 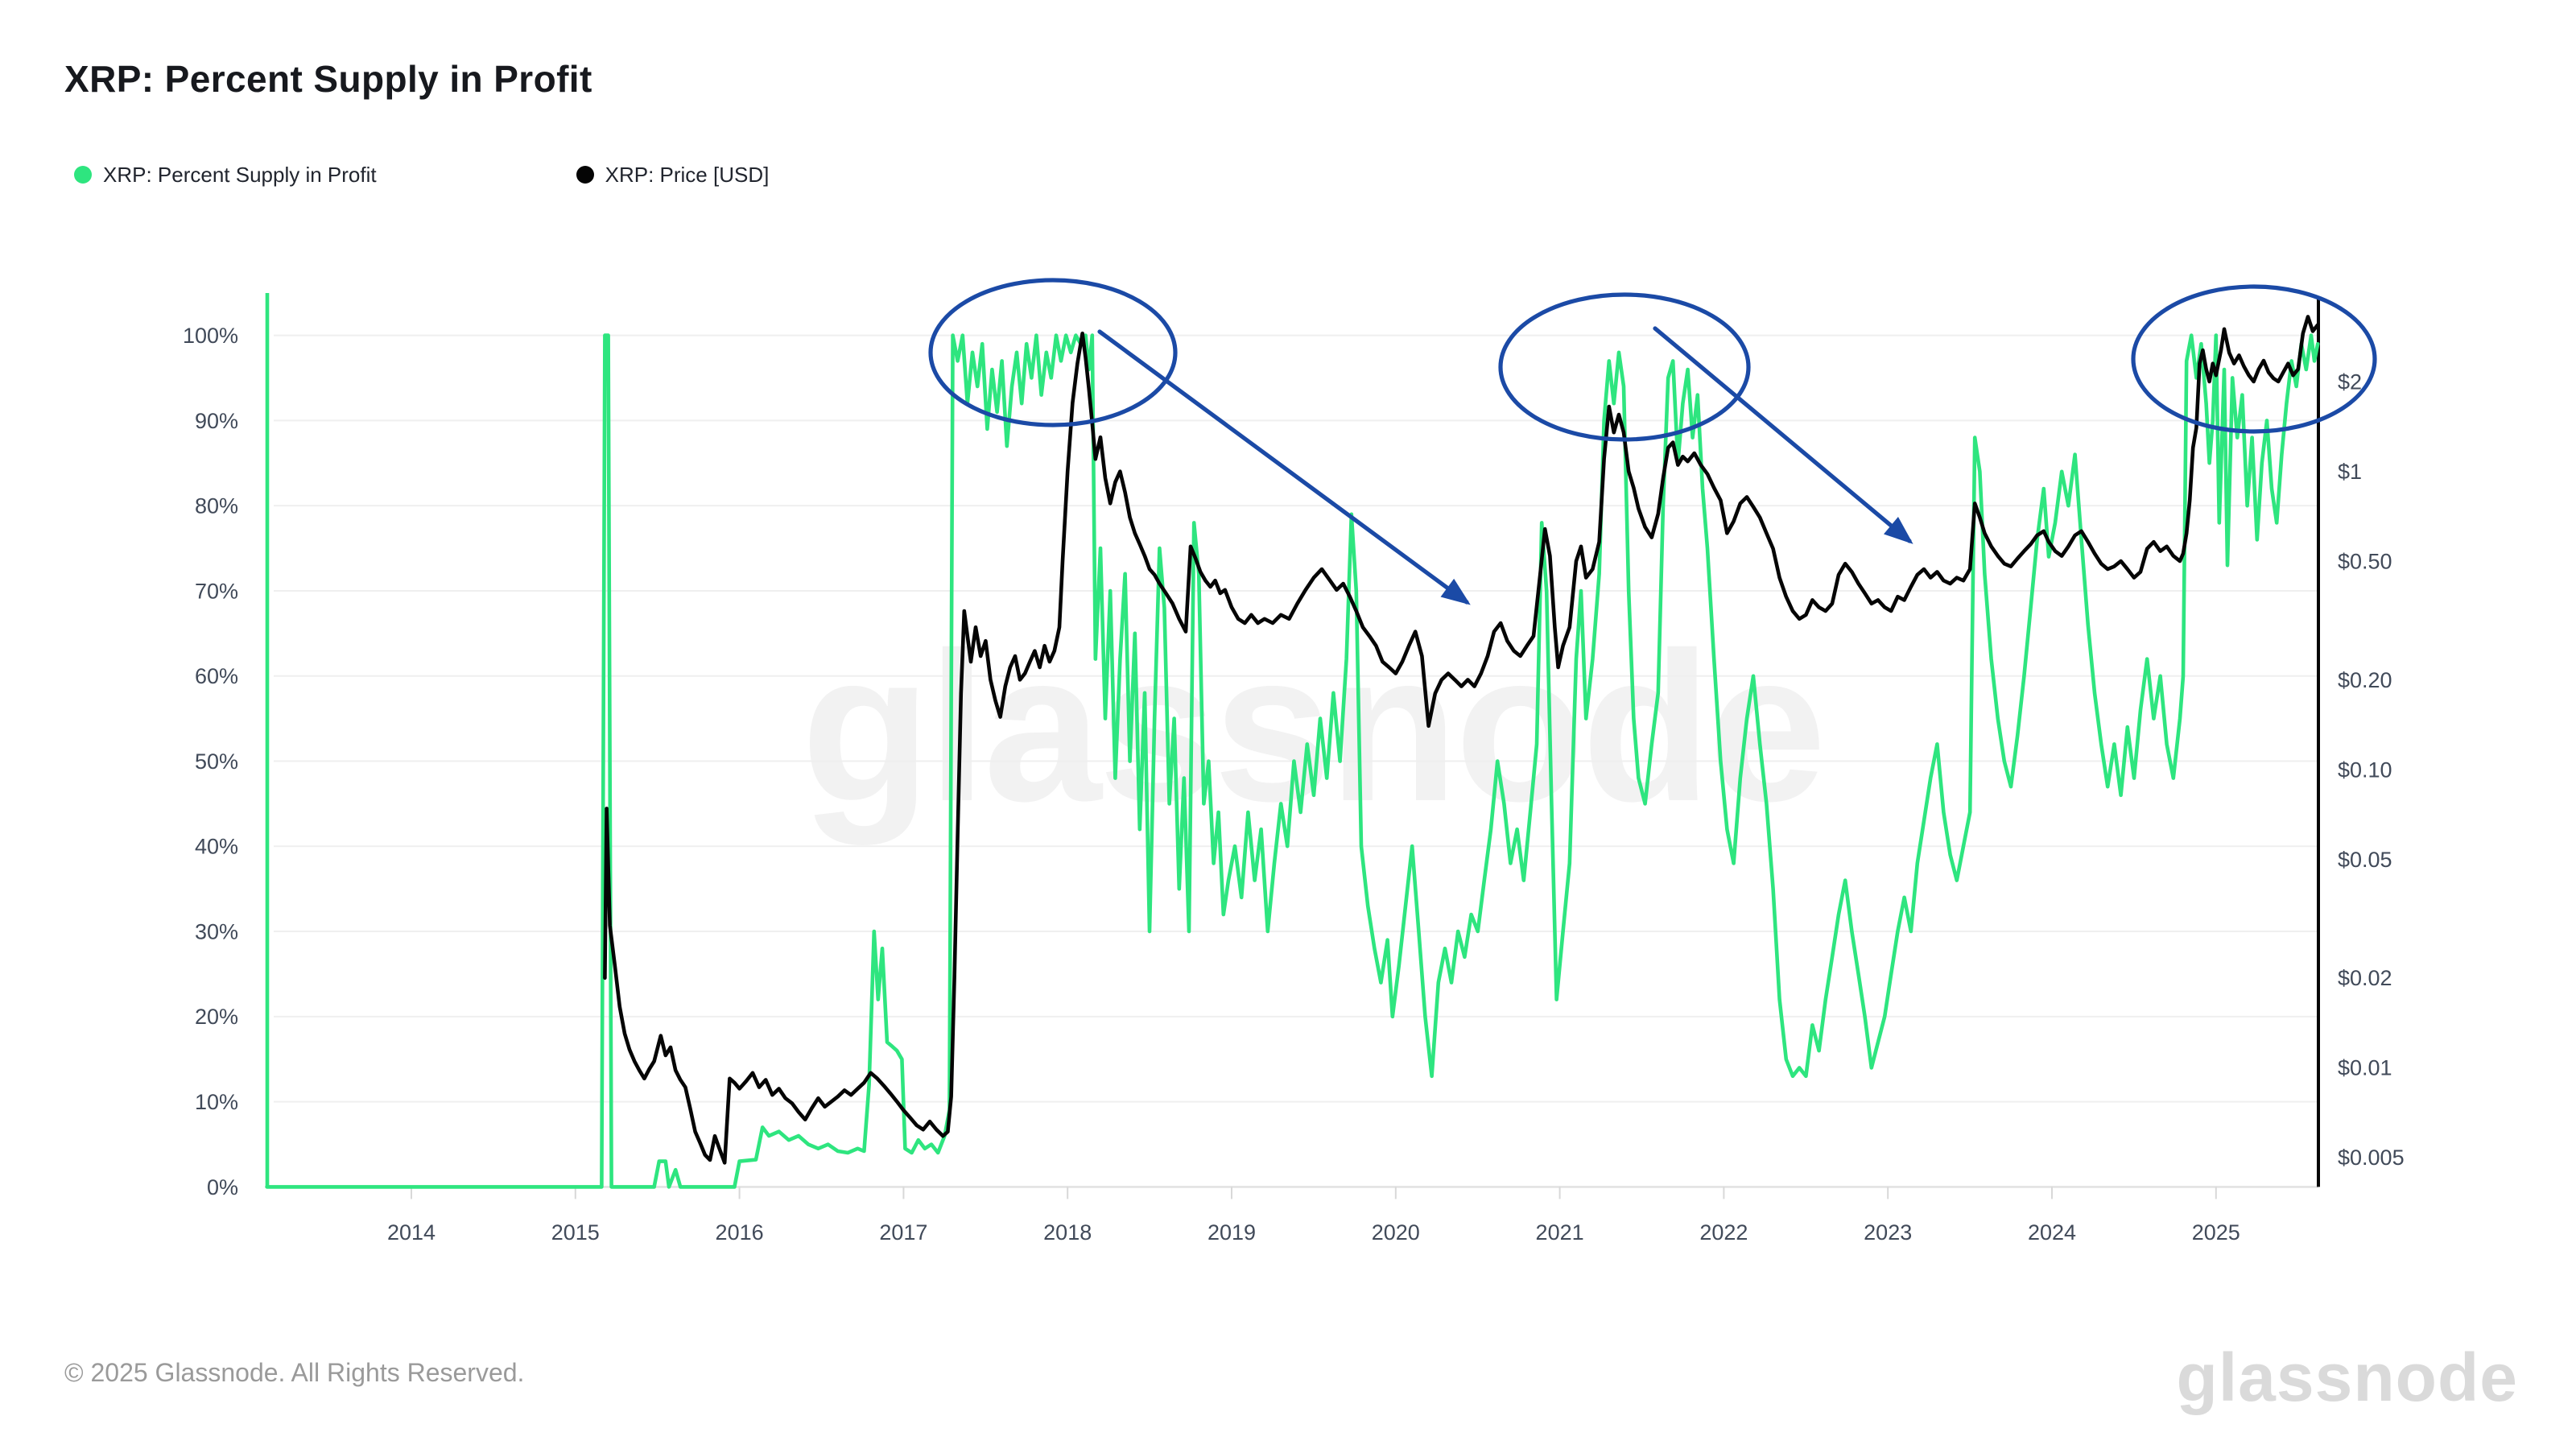 What do you see at coordinates (2365, 561) in the screenshot?
I see `right-axis-label: $0.50` at bounding box center [2365, 561].